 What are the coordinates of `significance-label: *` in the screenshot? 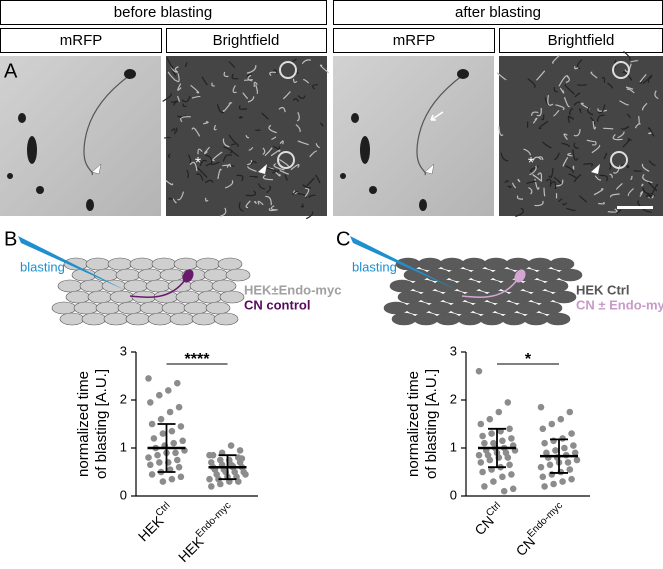 It's located at (528, 359).